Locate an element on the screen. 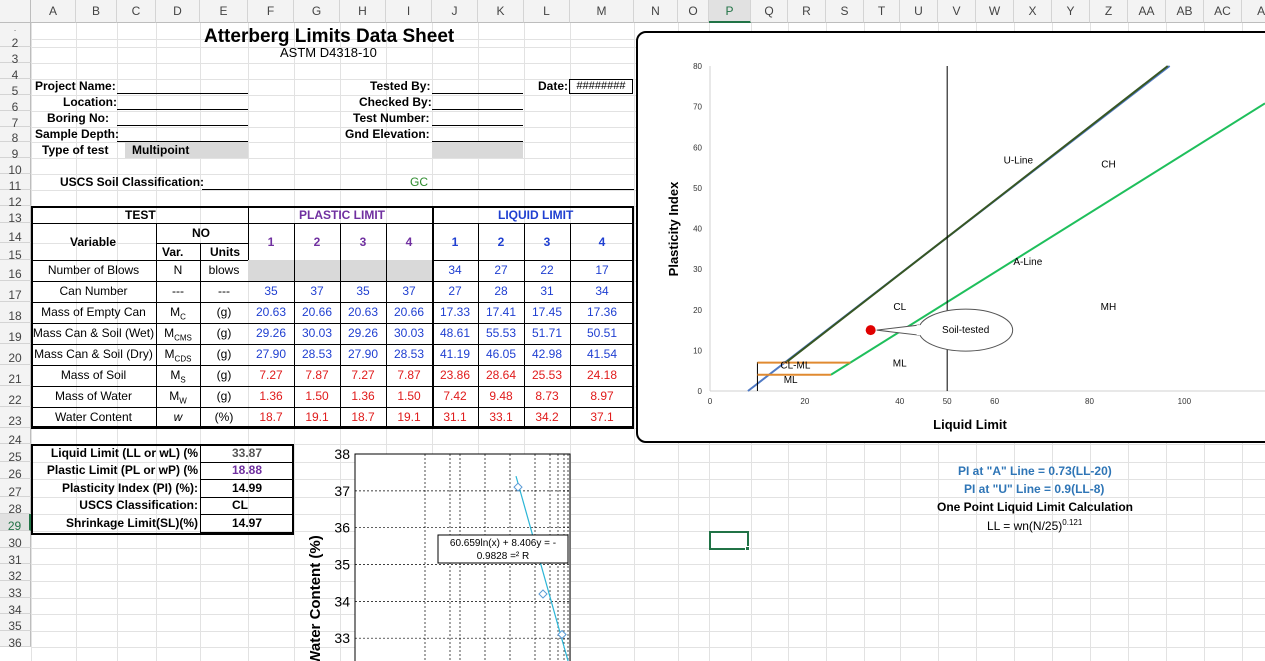  uscs-value: GC is located at coordinates (419, 182).